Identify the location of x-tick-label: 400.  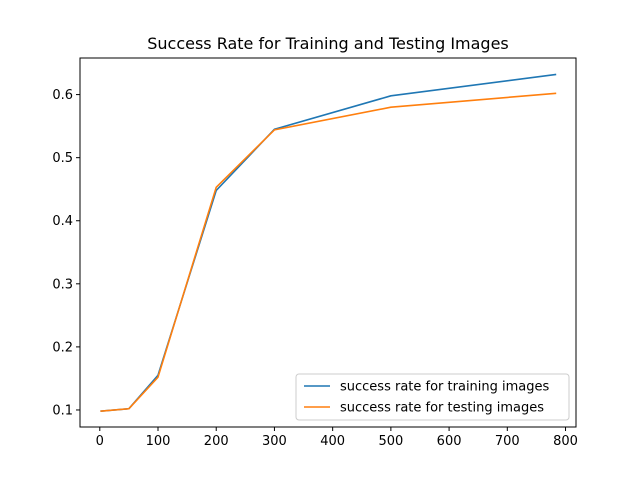
(332, 441).